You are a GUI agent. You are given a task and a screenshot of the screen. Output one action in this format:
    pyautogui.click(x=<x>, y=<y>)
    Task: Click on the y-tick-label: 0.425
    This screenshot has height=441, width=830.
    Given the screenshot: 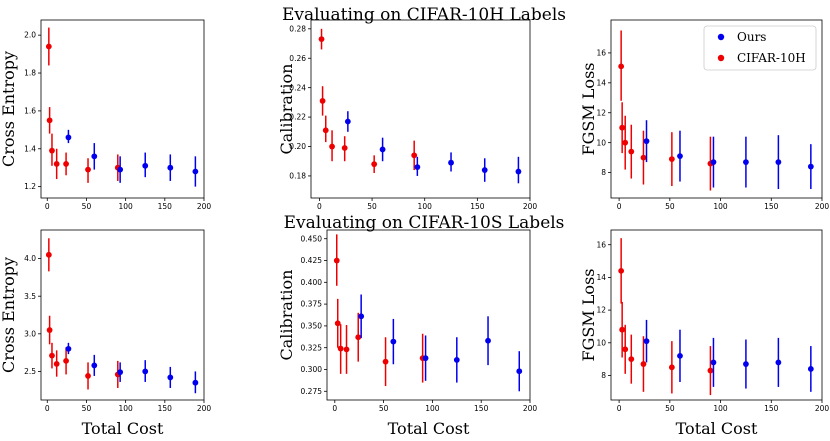 What is the action you would take?
    pyautogui.click(x=312, y=260)
    